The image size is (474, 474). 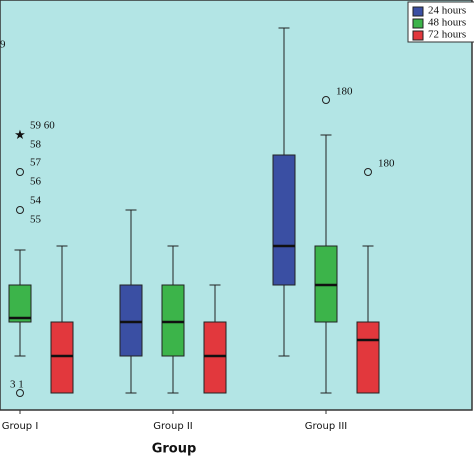 What do you see at coordinates (447, 35) in the screenshot?
I see `legend-label: 72 hours` at bounding box center [447, 35].